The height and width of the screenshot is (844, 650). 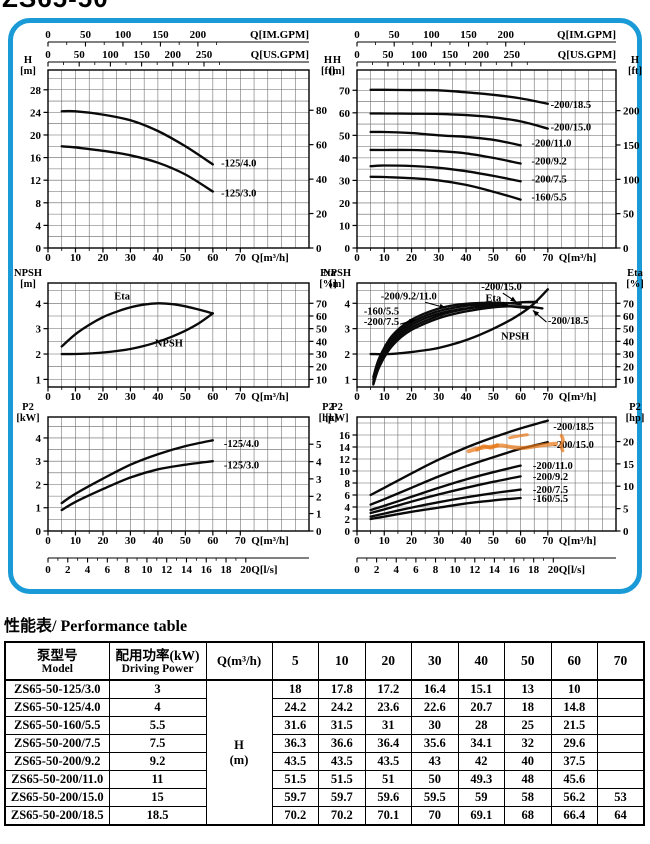 What do you see at coordinates (388, 689) in the screenshot?
I see `value-cell-q20: 17.2` at bounding box center [388, 689].